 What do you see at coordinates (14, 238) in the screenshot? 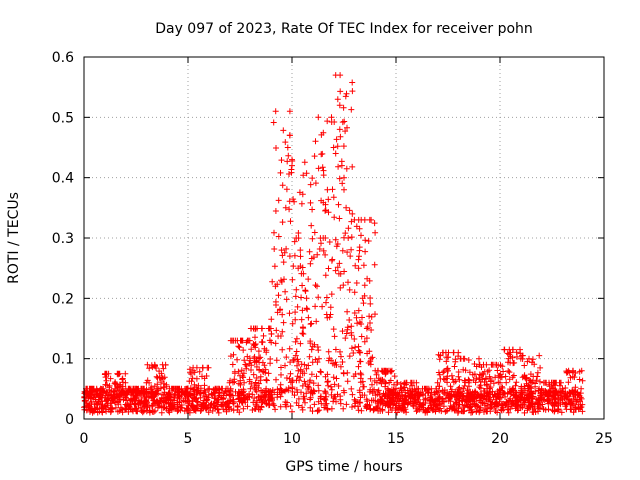
I see `y-axis-label: ROTI / TECUs` at bounding box center [14, 238].